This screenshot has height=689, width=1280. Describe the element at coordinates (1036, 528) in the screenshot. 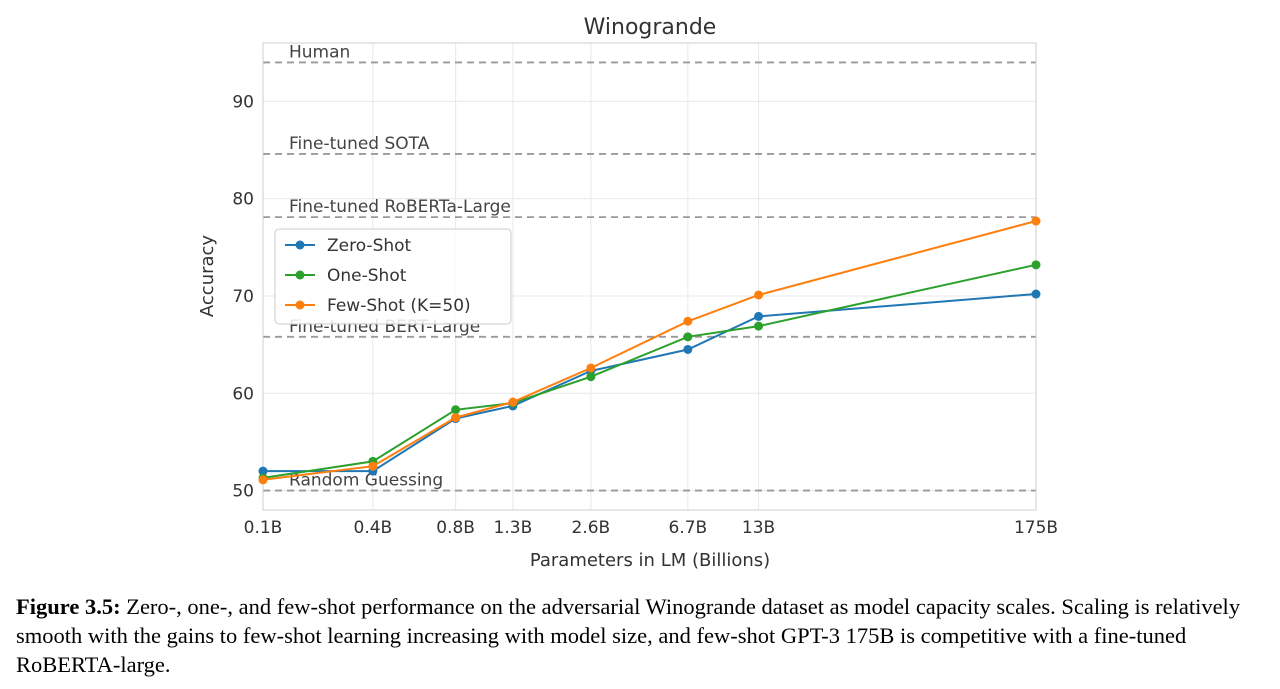

I see `x-tick-label: 175B` at that location.